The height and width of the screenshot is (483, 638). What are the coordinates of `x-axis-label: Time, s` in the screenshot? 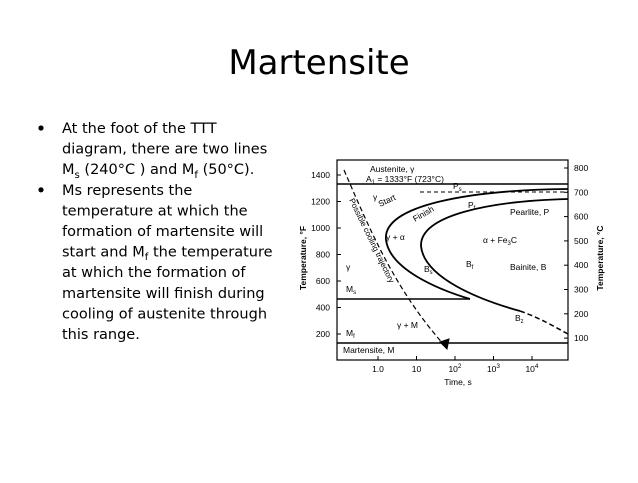 It's located at (458, 382).